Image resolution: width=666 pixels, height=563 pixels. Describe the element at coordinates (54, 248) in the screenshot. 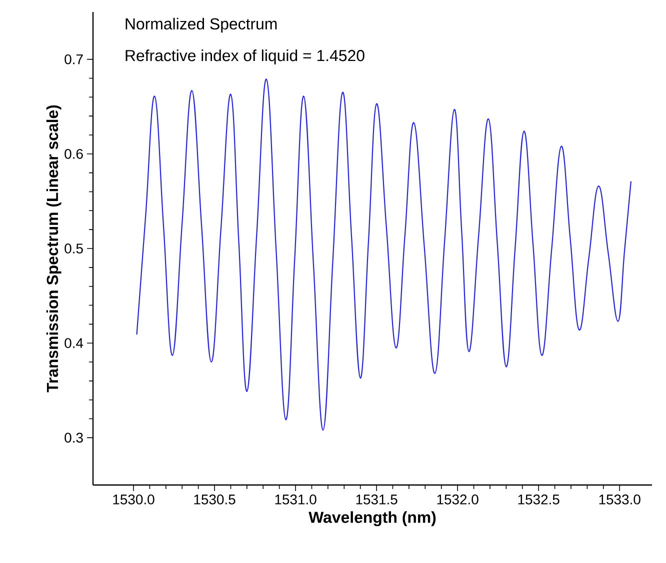

I see `y-axis-title: Transmission Spectrum (Linear scale)` at that location.